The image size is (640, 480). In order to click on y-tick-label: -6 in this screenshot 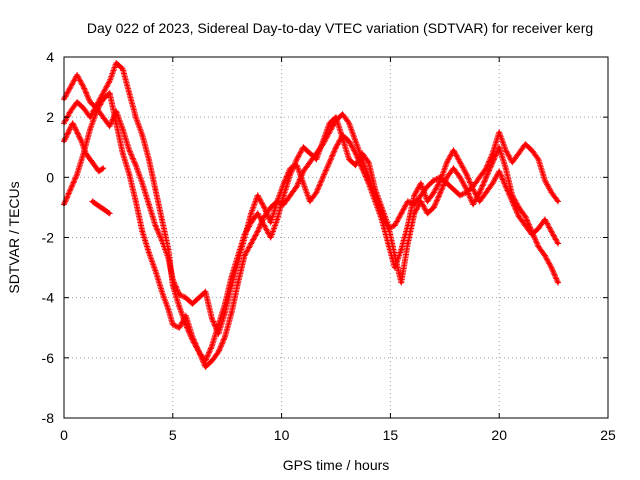, I will do `click(48, 358)`.